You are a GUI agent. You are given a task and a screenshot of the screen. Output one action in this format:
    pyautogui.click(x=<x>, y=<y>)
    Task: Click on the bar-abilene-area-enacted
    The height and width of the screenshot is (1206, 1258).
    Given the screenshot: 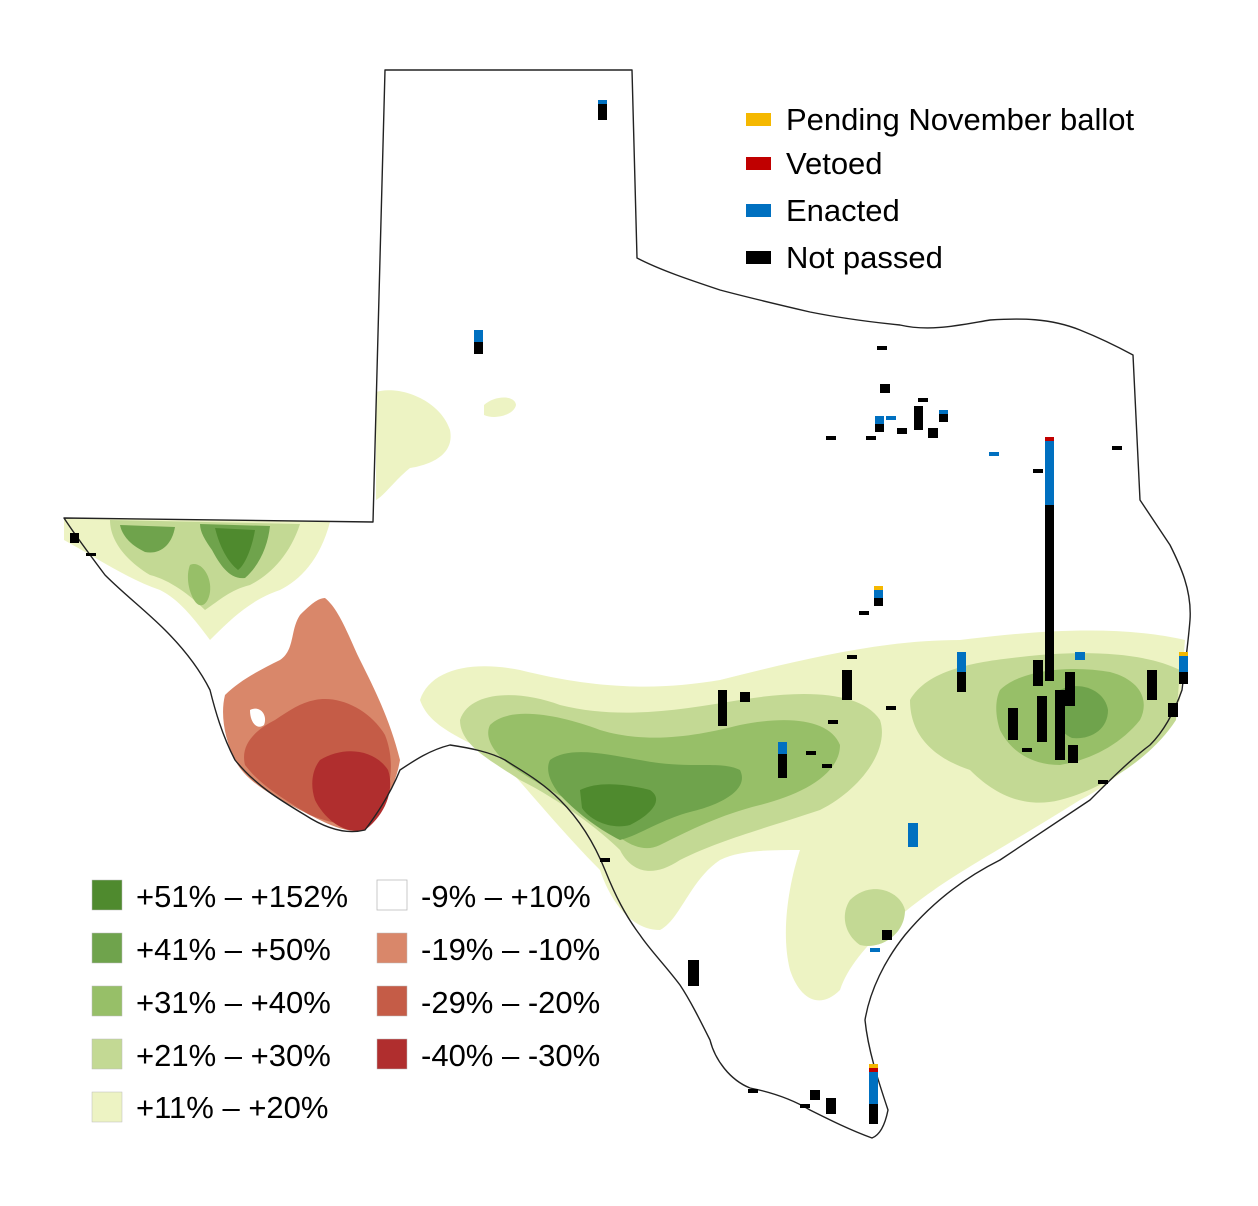 What is the action you would take?
    pyautogui.click(x=878, y=594)
    